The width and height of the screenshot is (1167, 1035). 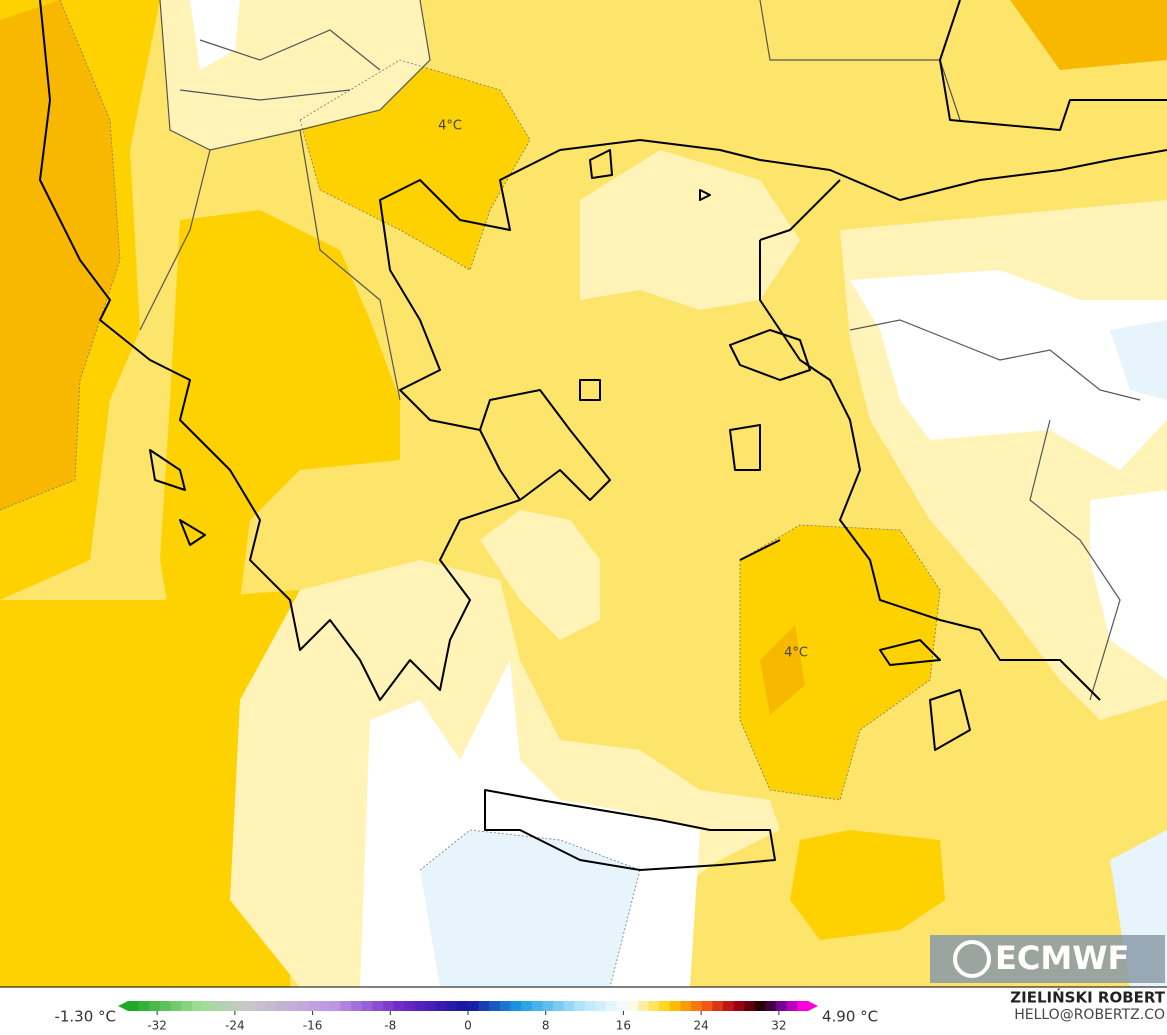 I want to click on island, so click(x=630, y=830).